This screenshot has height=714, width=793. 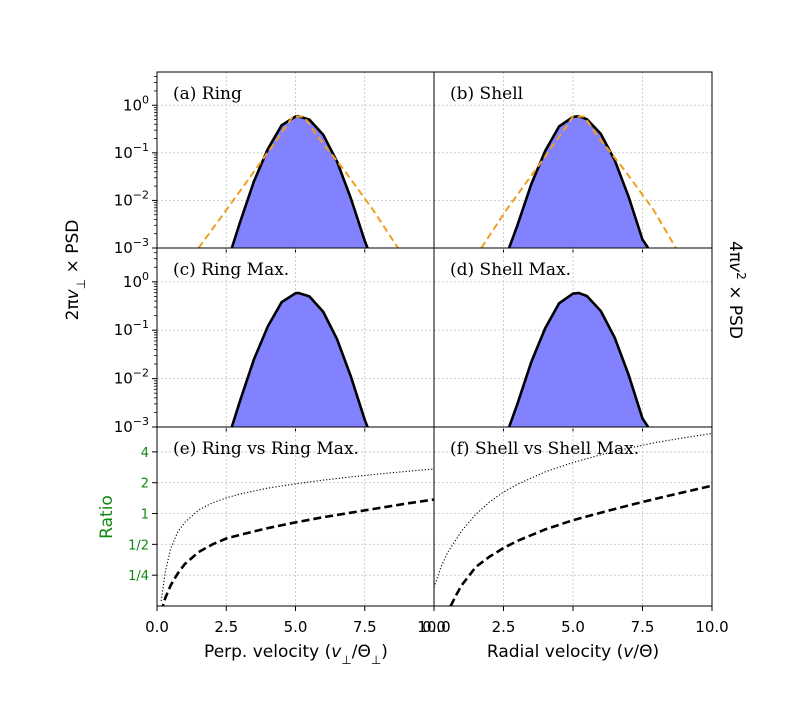 What do you see at coordinates (145, 453) in the screenshot?
I see `y-tick-label: 4` at bounding box center [145, 453].